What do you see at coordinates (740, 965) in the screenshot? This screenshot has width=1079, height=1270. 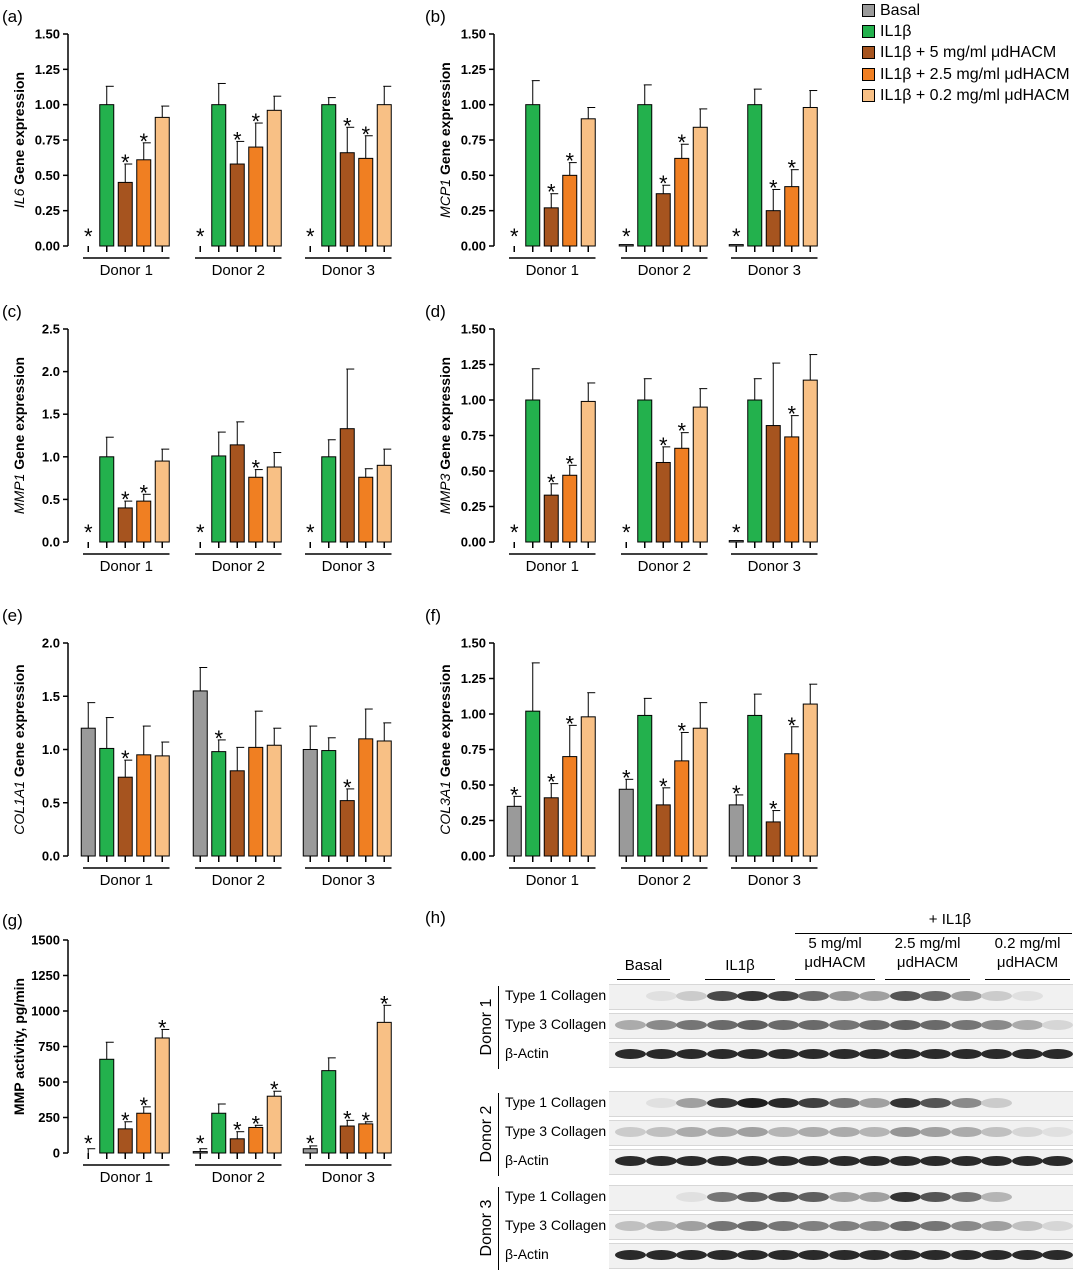 I see `lane-label: IL1β` at bounding box center [740, 965].